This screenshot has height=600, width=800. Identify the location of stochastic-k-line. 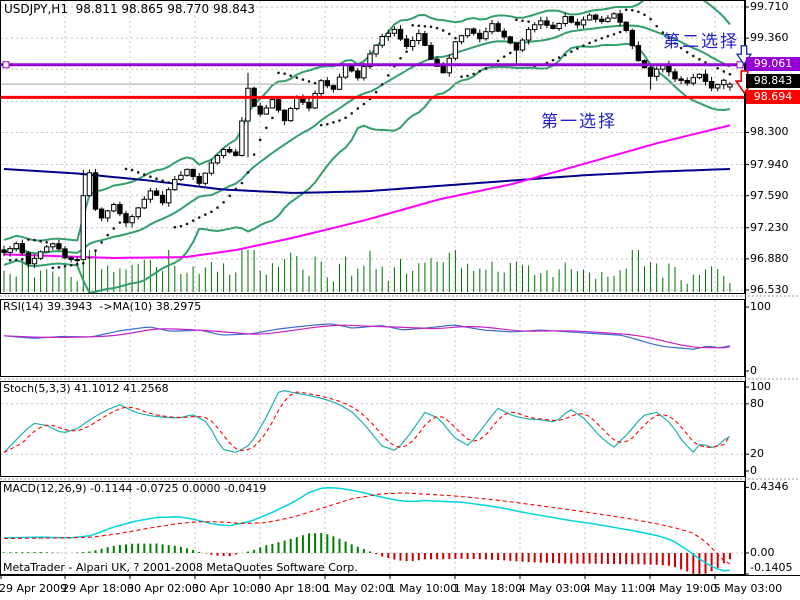
(367, 422).